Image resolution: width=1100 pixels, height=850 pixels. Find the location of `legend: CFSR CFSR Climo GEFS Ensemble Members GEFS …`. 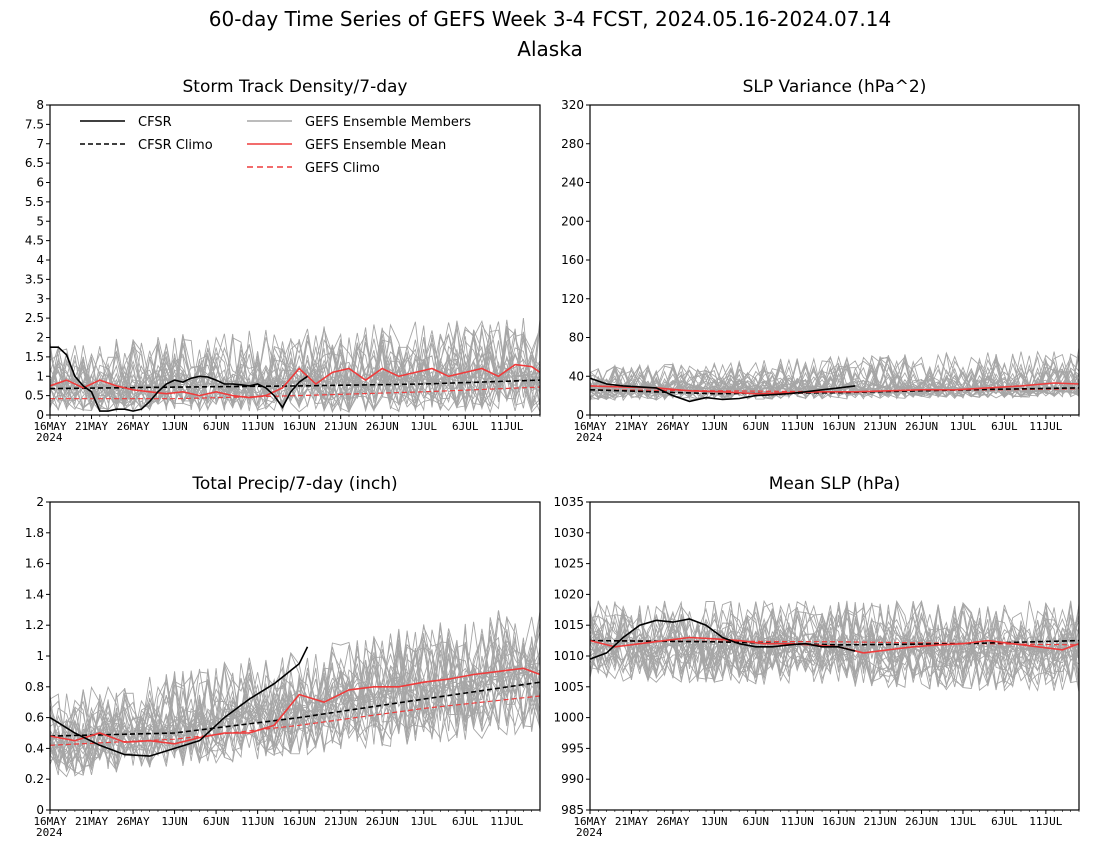

legend: CFSR CFSR Climo GEFS Ensemble Members GEFS … is located at coordinates (275, 145).